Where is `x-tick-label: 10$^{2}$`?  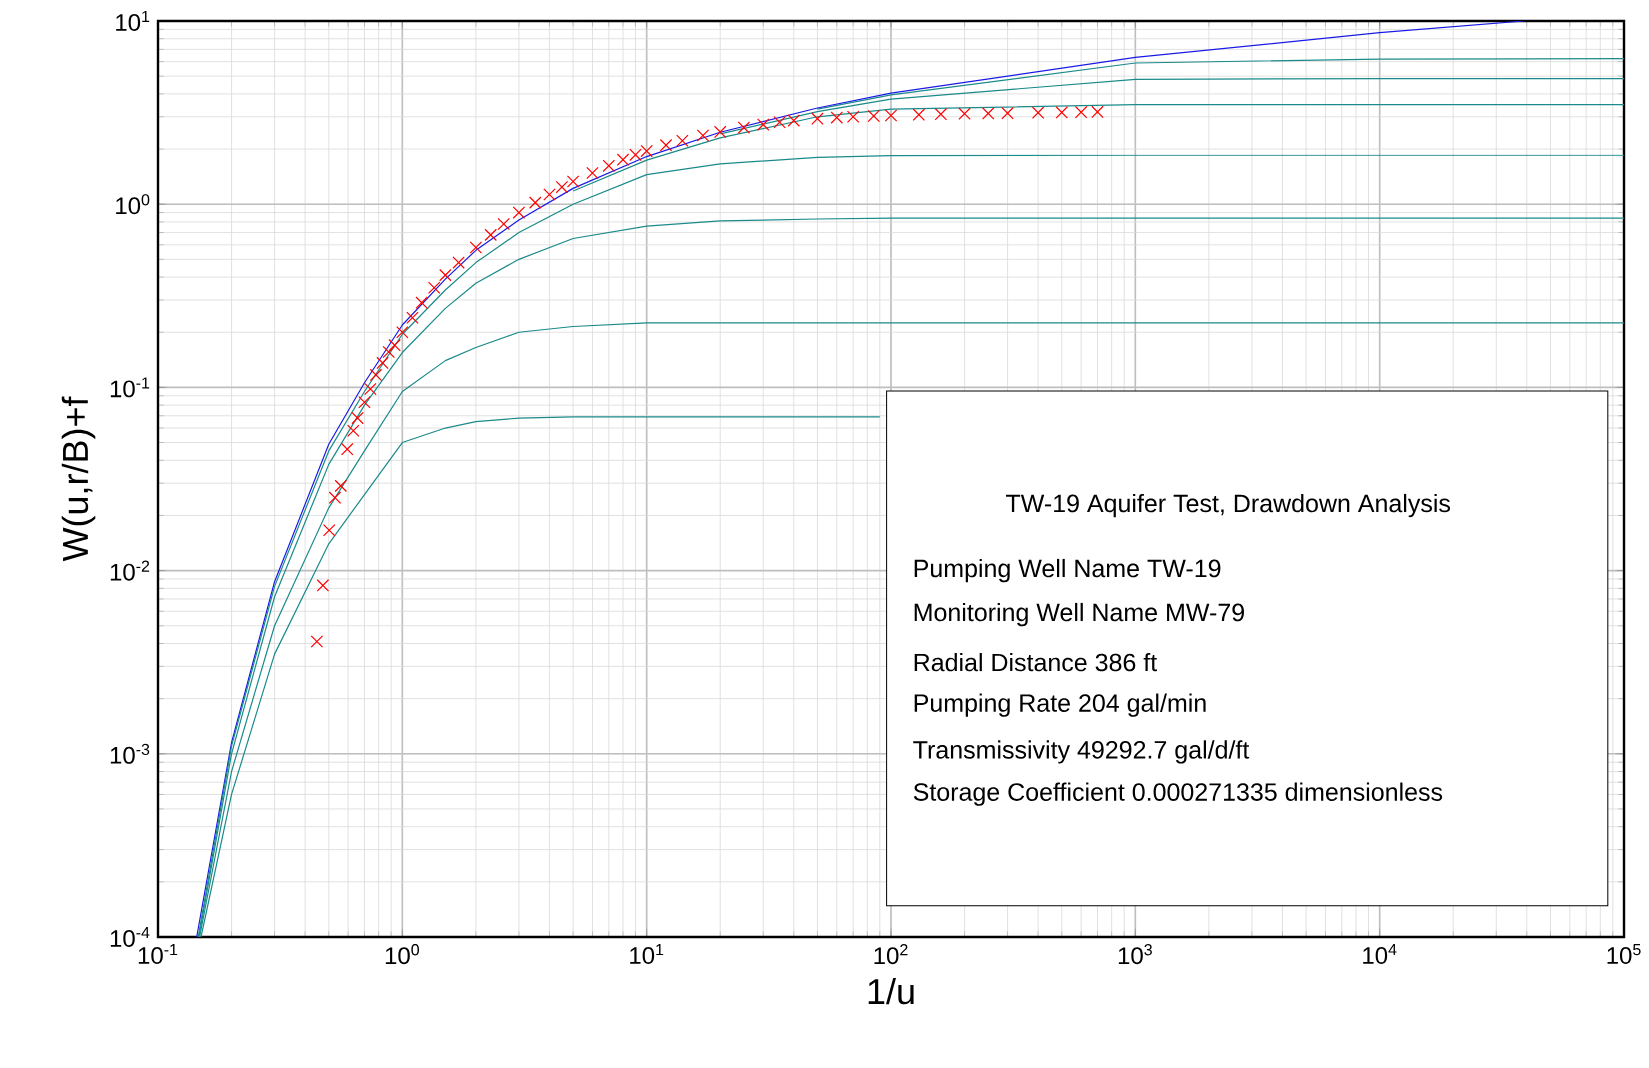 x-tick-label: 10$^{2}$ is located at coordinates (891, 954).